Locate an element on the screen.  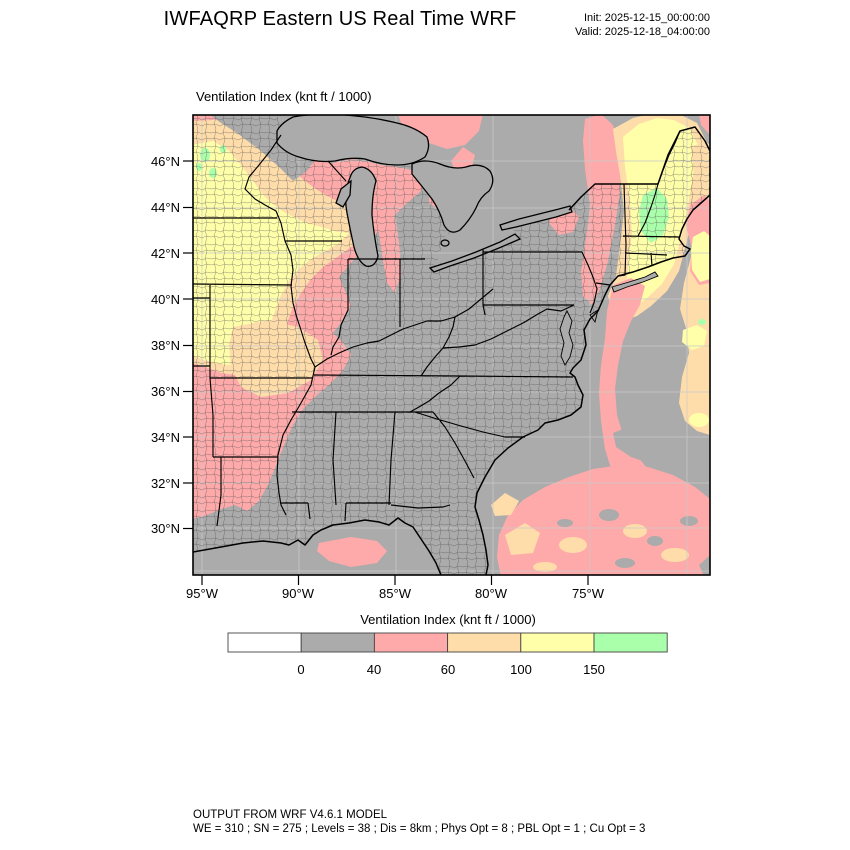
lake-huron is located at coordinates (452, 196).